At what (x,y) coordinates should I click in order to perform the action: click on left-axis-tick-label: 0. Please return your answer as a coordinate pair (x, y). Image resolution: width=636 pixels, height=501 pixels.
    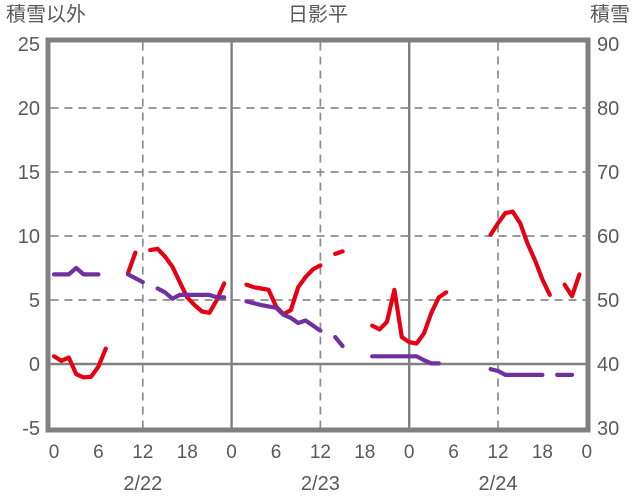
    Looking at the image, I should click on (34, 365).